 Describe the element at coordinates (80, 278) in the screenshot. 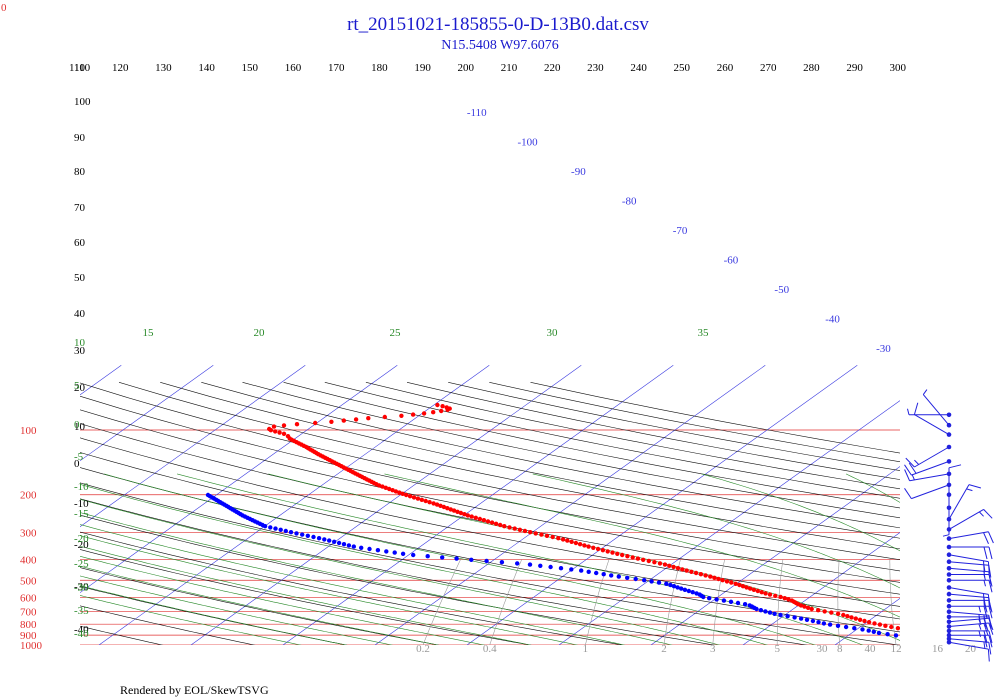

I see `dry-adiabat-label: 50` at that location.